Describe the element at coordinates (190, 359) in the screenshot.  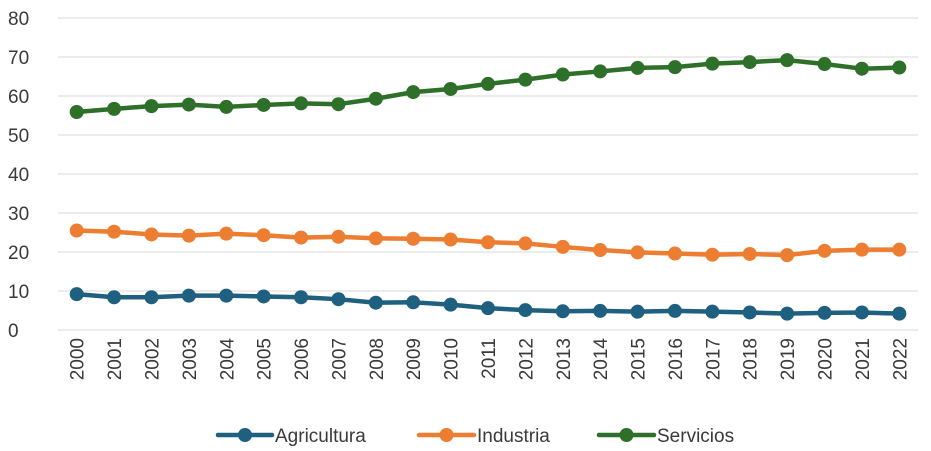
I see `x-tick-label: 2003` at that location.